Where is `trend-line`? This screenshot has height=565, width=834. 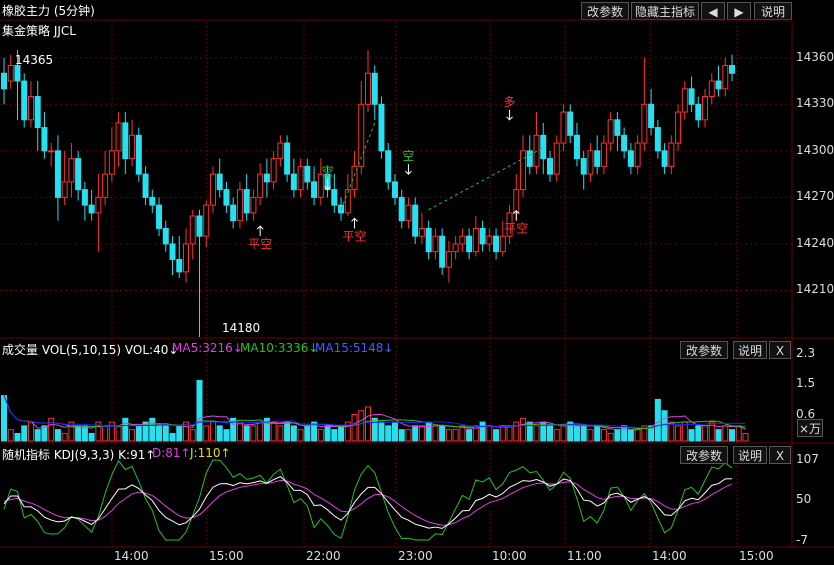
trend-line is located at coordinates (358, 166).